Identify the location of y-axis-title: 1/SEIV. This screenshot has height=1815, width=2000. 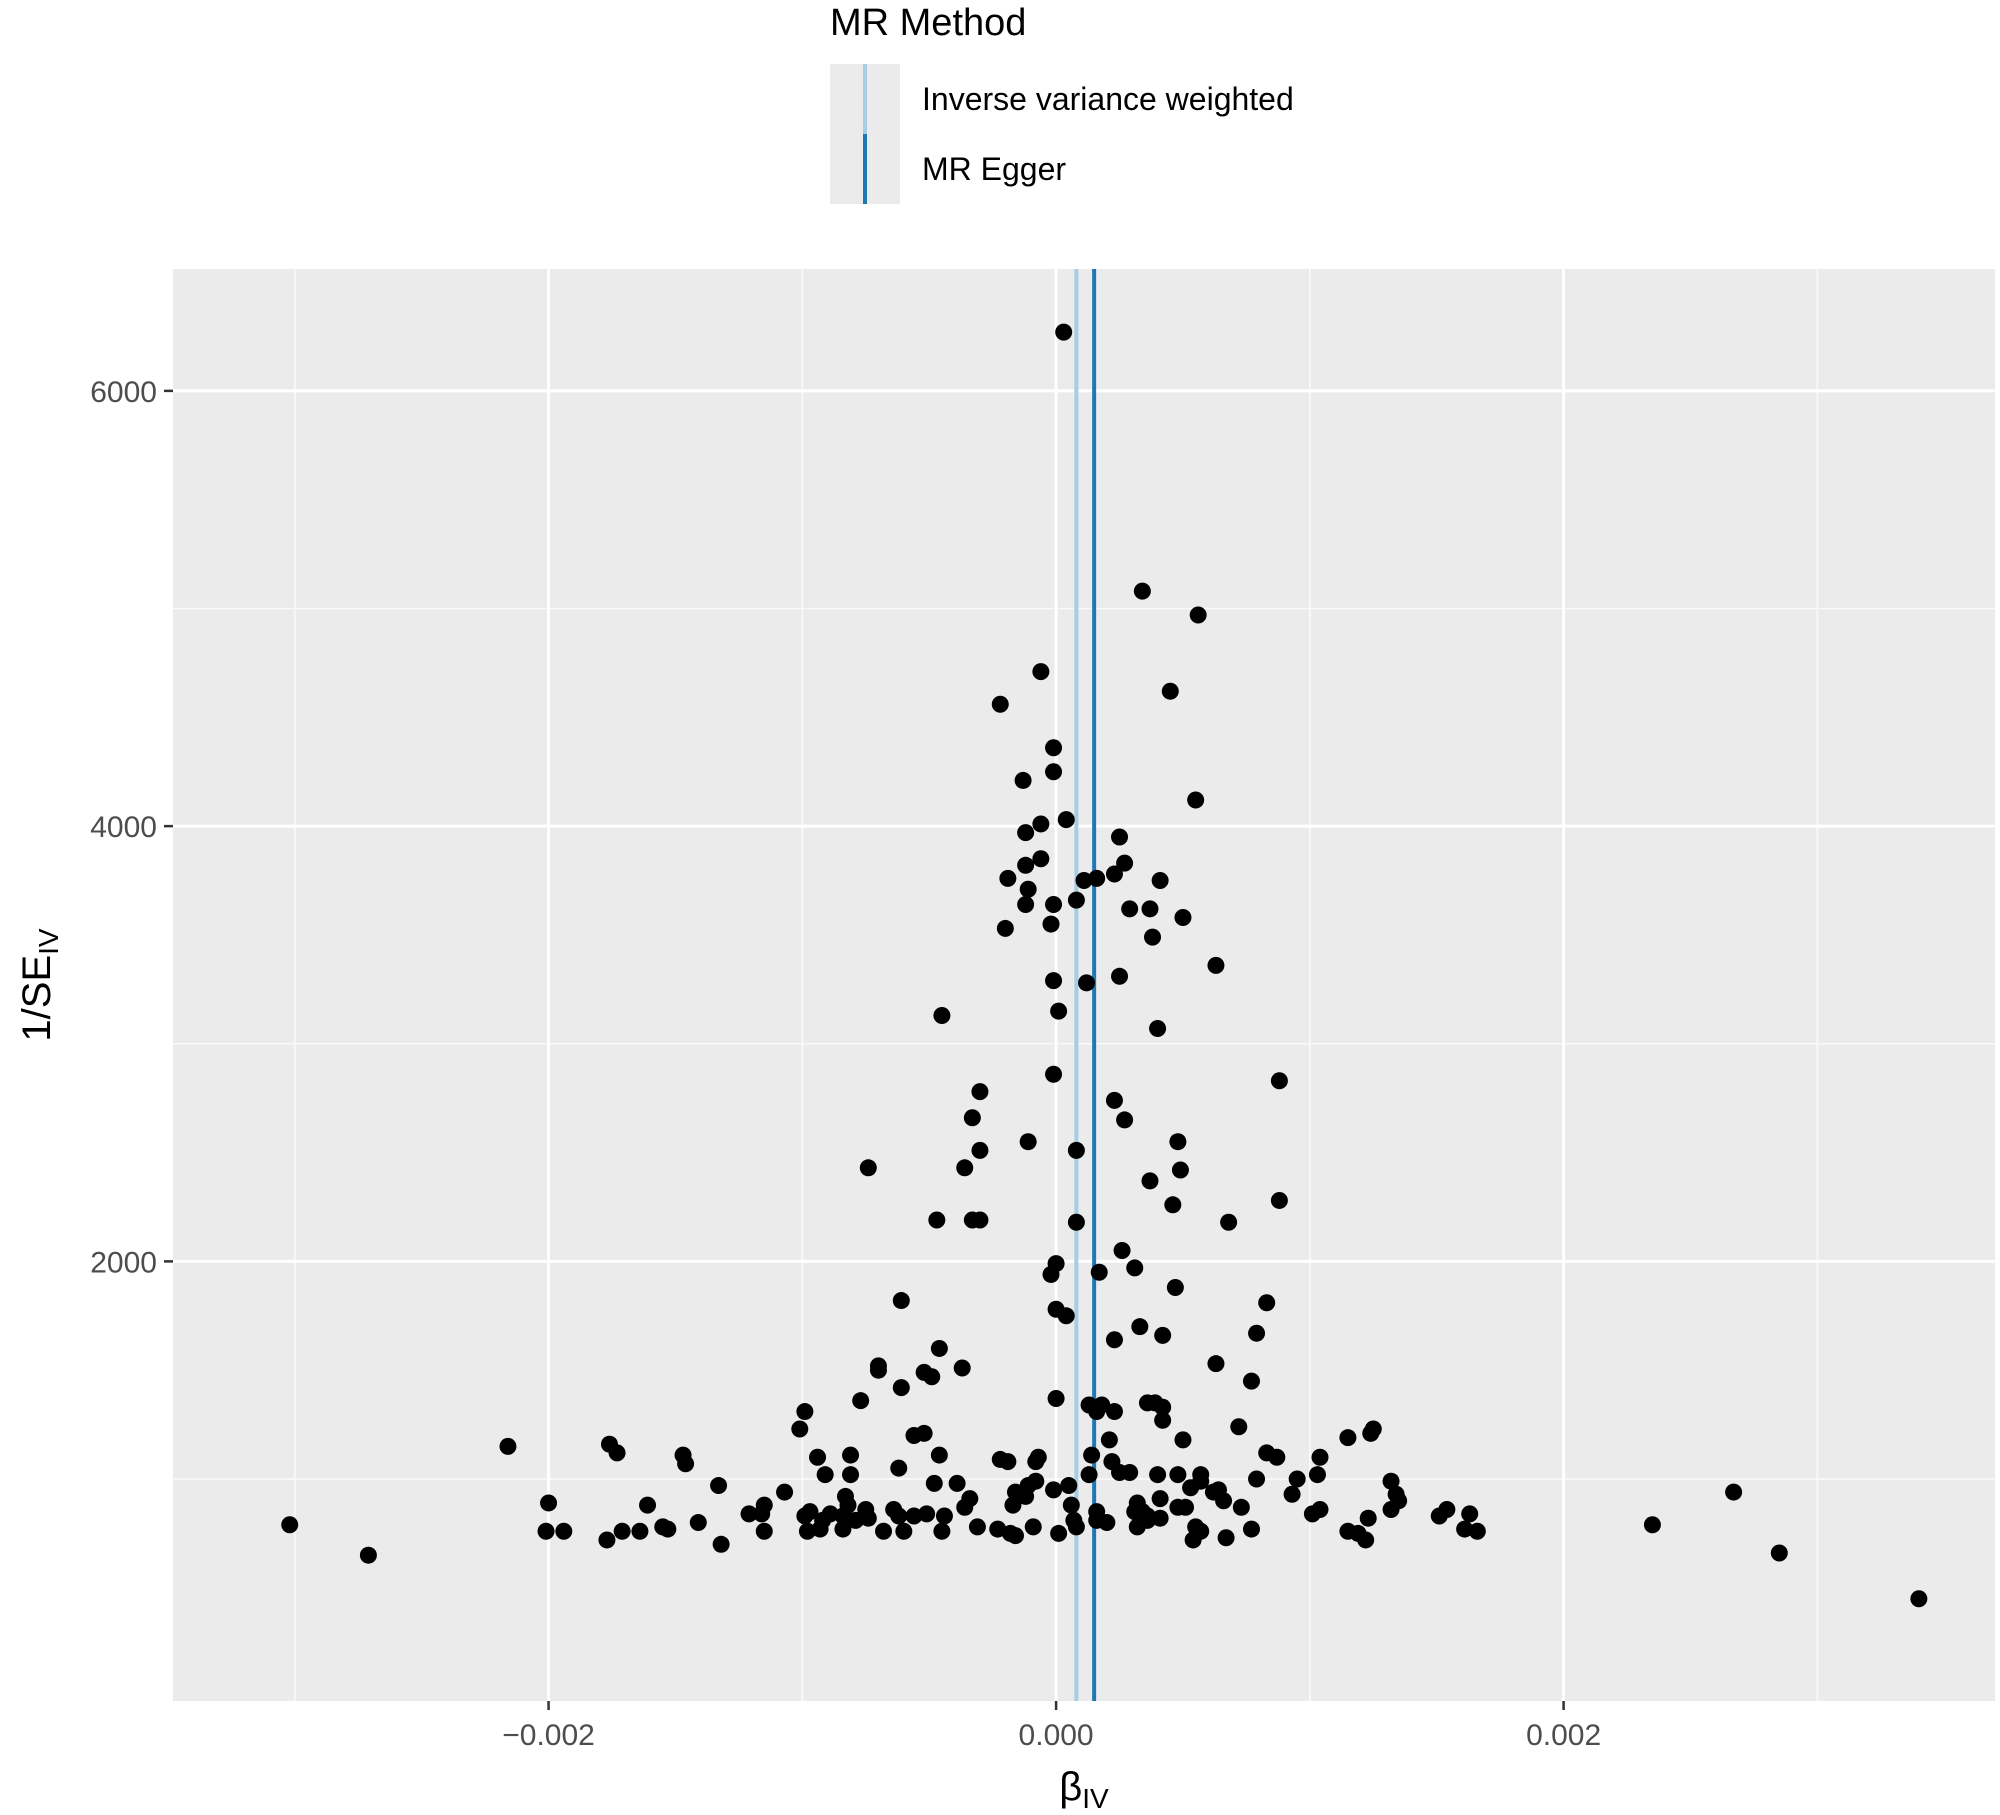
(39, 984).